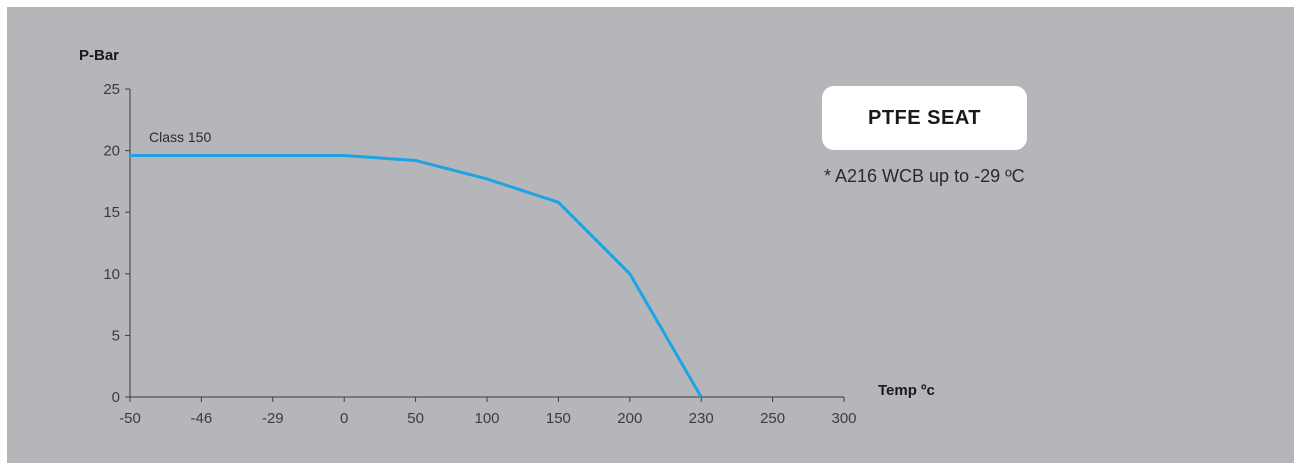 This screenshot has width=1299, height=470. What do you see at coordinates (486, 418) in the screenshot?
I see `x-tick-label: 100` at bounding box center [486, 418].